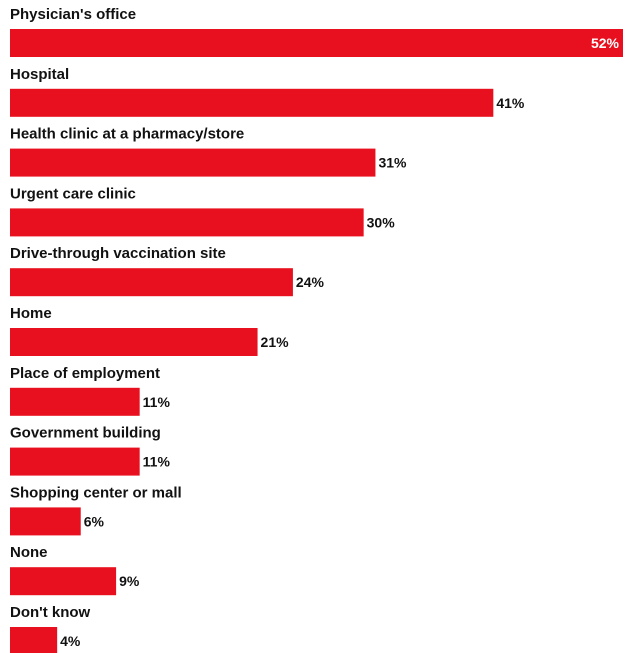 The width and height of the screenshot is (625, 653). Describe the element at coordinates (129, 581) in the screenshot. I see `value-label-9: 9%` at that location.